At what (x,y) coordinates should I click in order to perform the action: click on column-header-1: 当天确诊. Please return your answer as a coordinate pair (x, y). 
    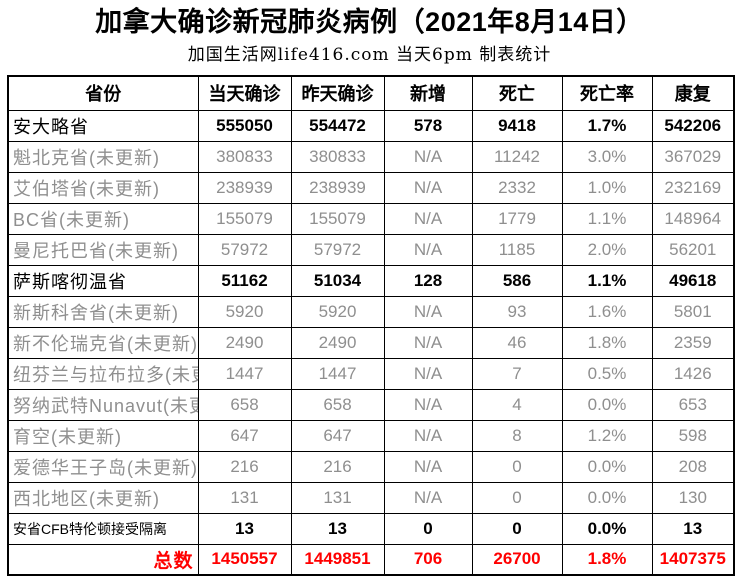
    Looking at the image, I should click on (244, 93).